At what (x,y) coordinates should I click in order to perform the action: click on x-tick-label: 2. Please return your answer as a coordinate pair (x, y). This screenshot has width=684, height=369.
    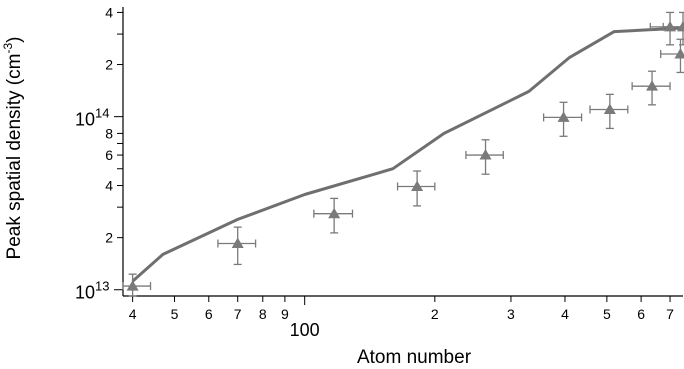
    Looking at the image, I should click on (435, 314).